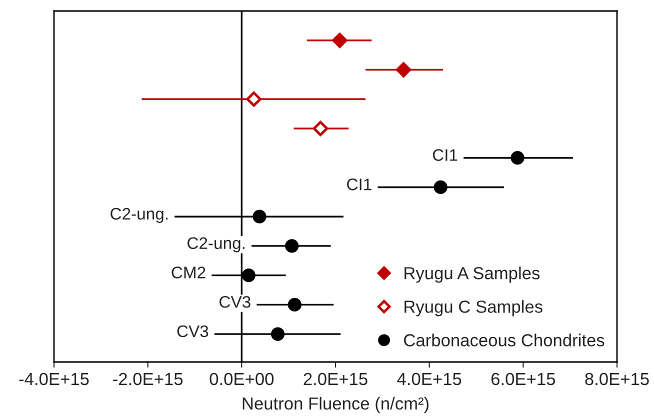 This screenshot has width=654, height=419. Describe the element at coordinates (473, 308) in the screenshot. I see `legend-label: Ryugu C Samples` at that location.